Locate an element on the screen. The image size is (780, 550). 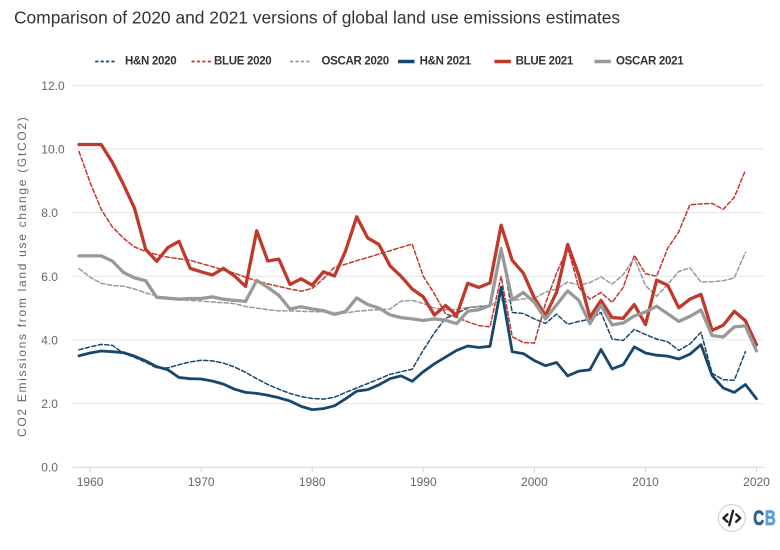
svg-text: H&N 2021 is located at coordinates (446, 61).